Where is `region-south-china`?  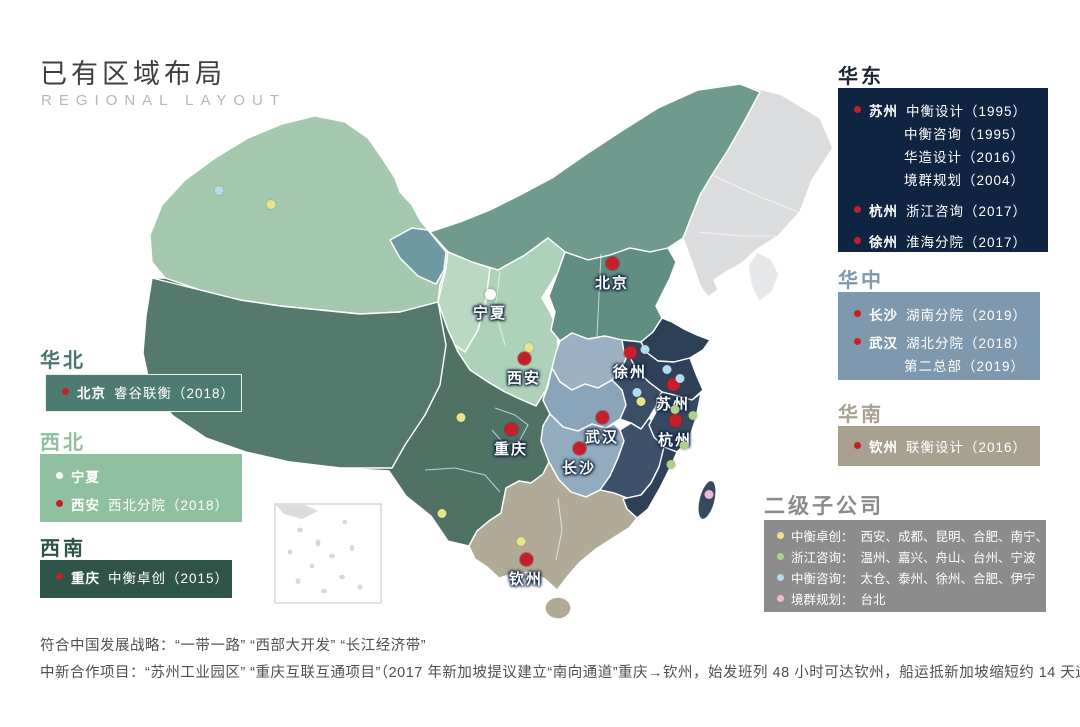
region-south-china is located at coordinates (553, 526).